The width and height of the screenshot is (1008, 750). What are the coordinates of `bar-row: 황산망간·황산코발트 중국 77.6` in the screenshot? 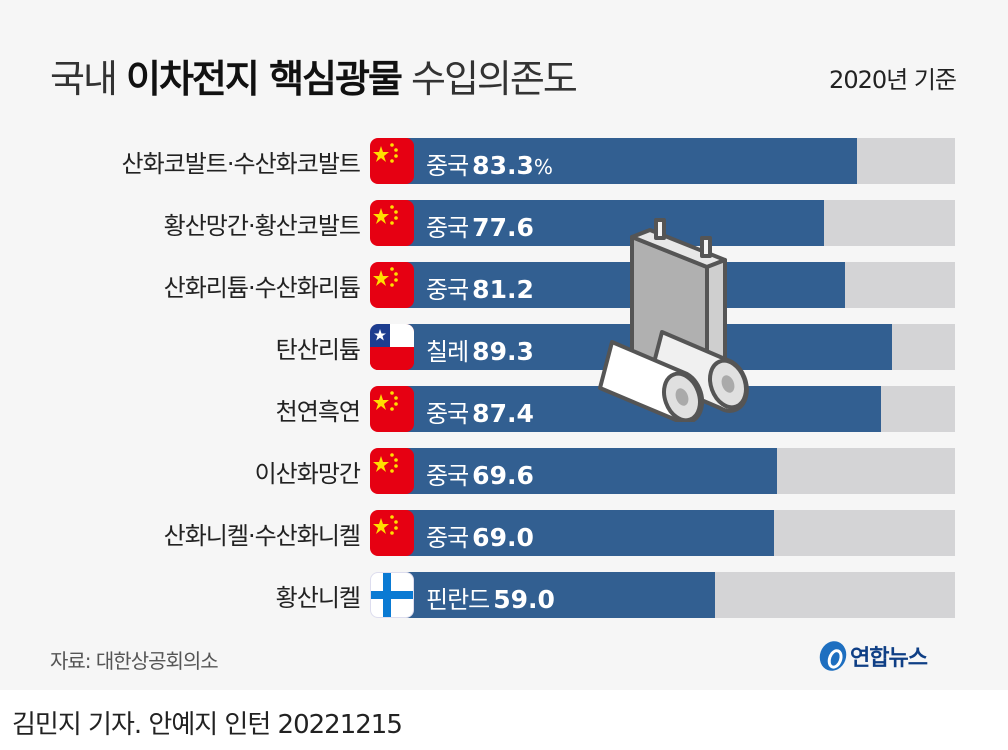 It's located at (504, 223).